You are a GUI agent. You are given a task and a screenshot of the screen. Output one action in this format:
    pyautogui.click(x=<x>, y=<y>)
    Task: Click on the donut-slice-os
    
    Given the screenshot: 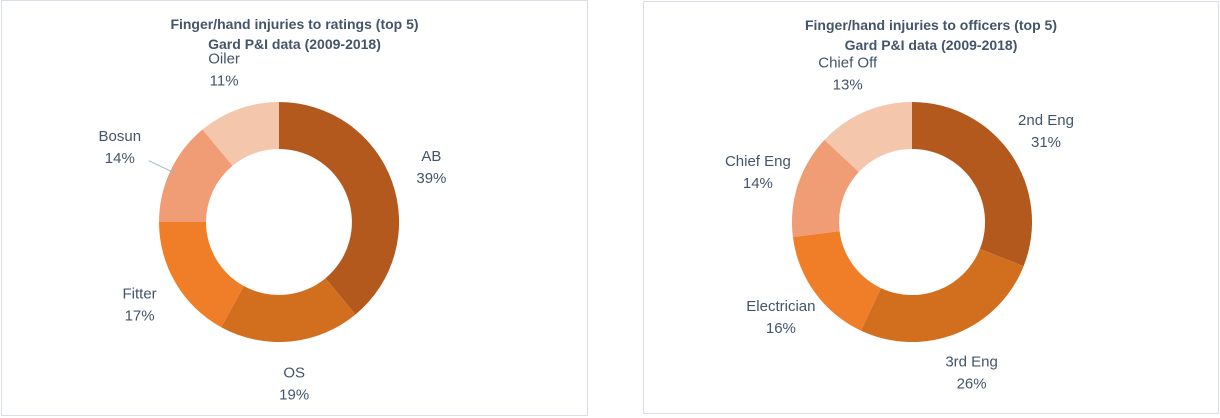 What is the action you would take?
    pyautogui.click(x=288, y=310)
    